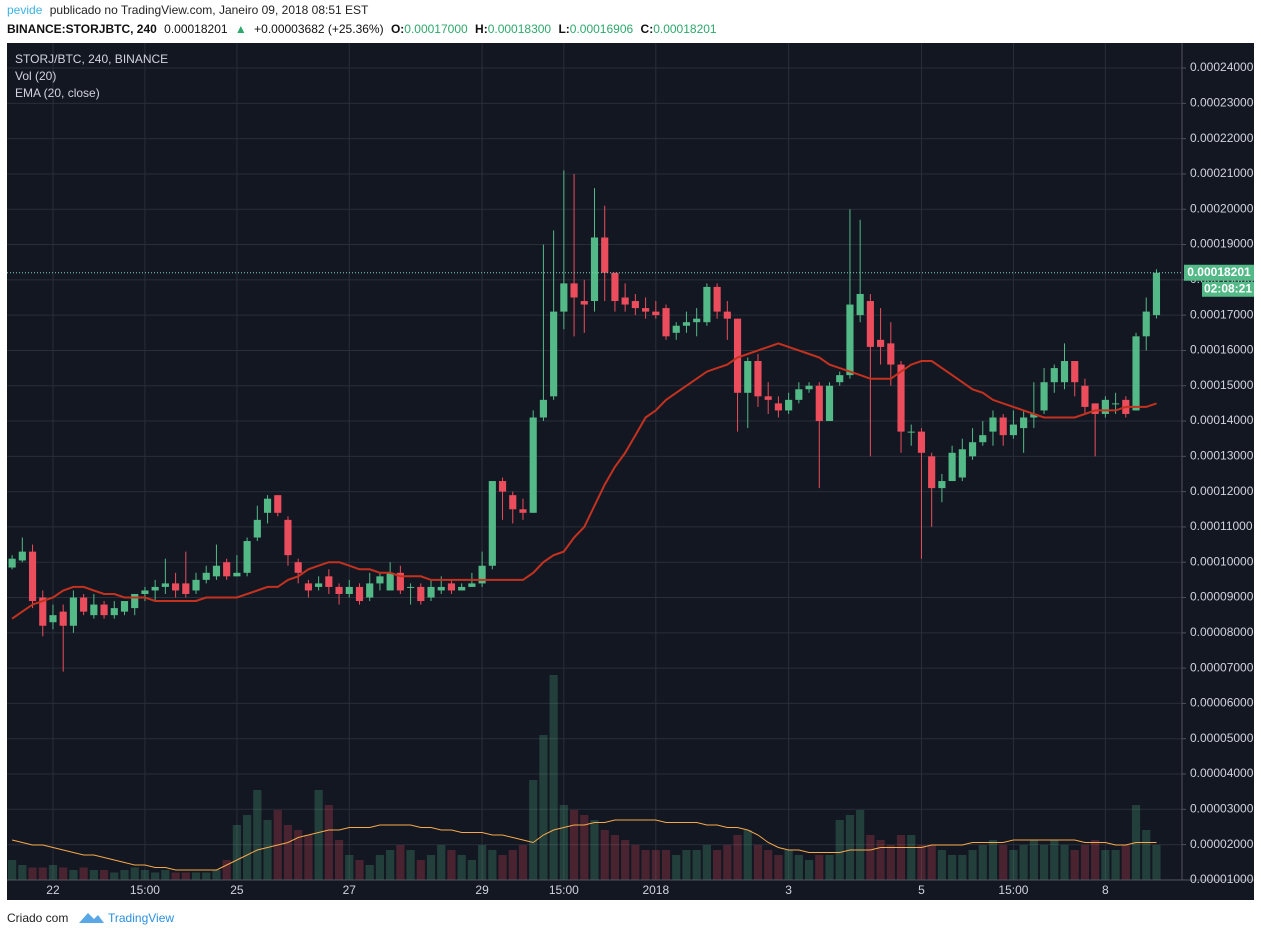  I want to click on x-tick-label: 15:00, so click(564, 890).